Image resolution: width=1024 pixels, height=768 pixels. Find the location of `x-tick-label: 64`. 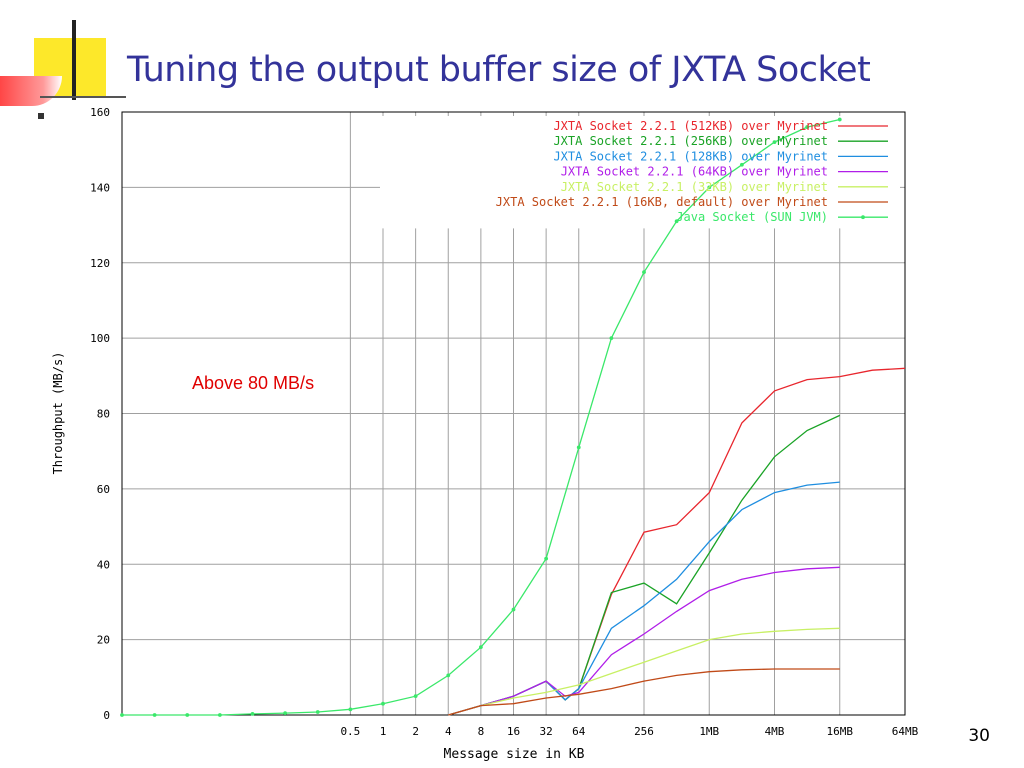

x-tick-label: 64 is located at coordinates (579, 731).